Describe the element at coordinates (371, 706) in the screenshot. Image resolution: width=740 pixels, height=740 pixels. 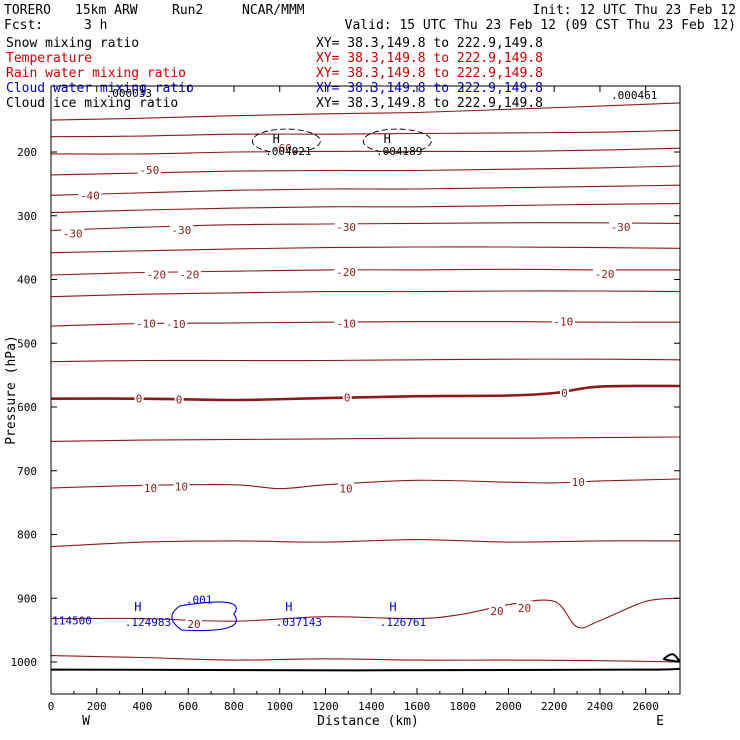
I see `x-tick-label: 1400` at that location.